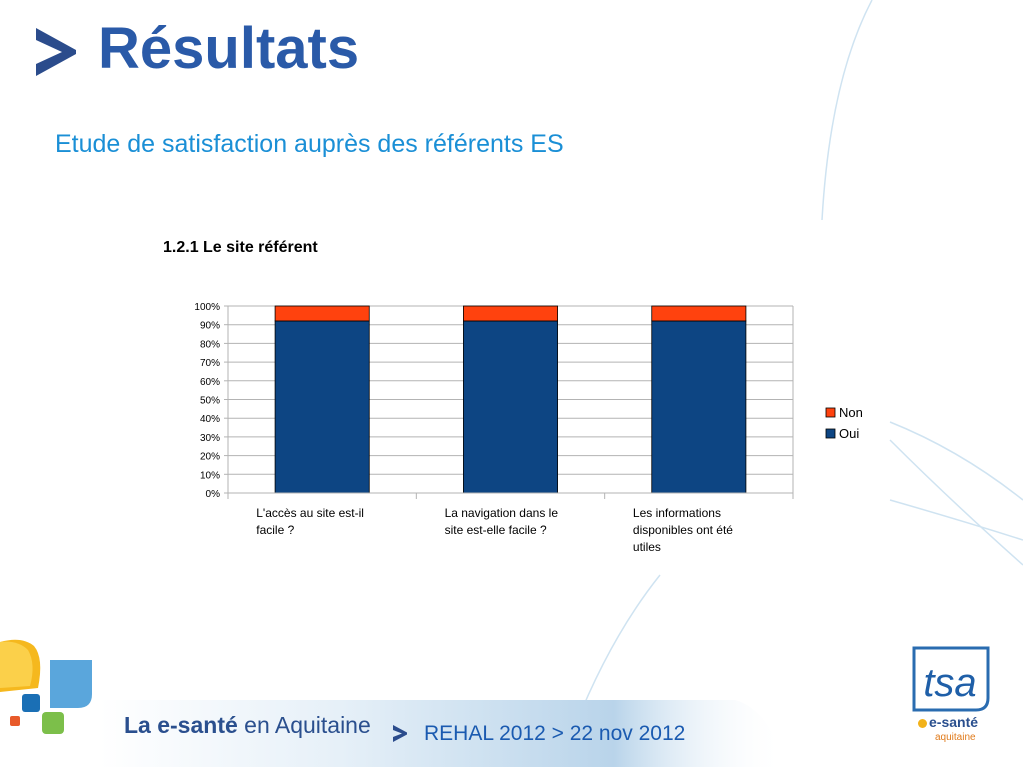 This screenshot has height=767, width=1023. What do you see at coordinates (181, 725) in the screenshot?
I see `footer-brand-bold: La e-santé` at bounding box center [181, 725].